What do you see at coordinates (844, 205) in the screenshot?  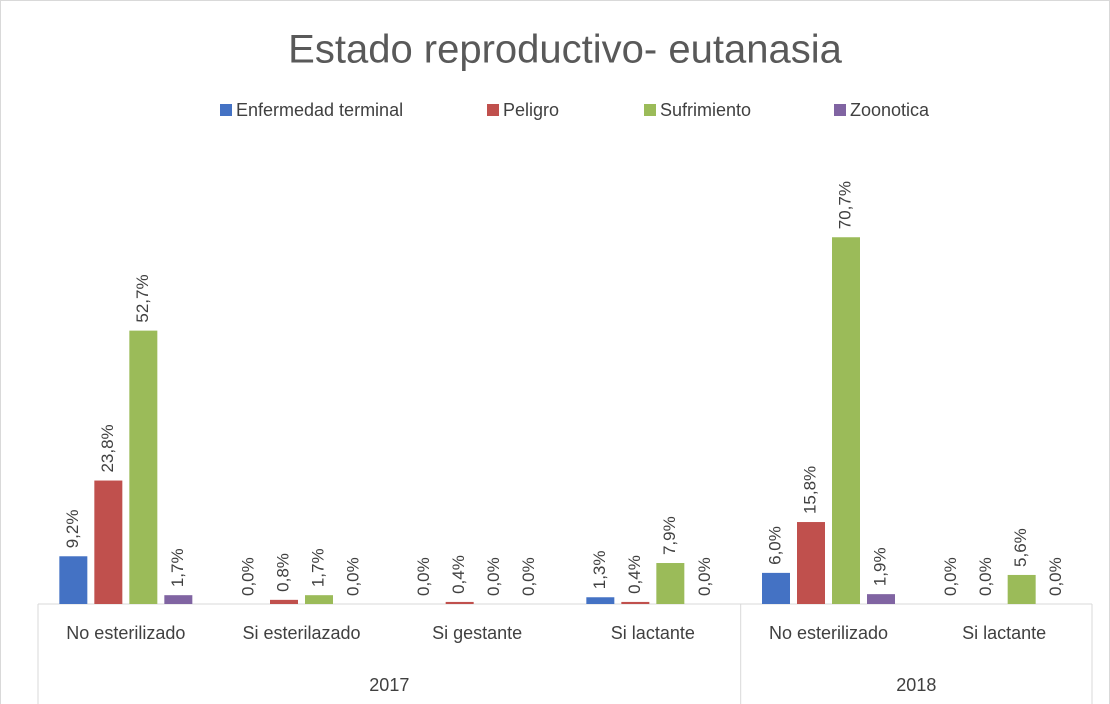 I see `data-label: 70,7%` at bounding box center [844, 205].